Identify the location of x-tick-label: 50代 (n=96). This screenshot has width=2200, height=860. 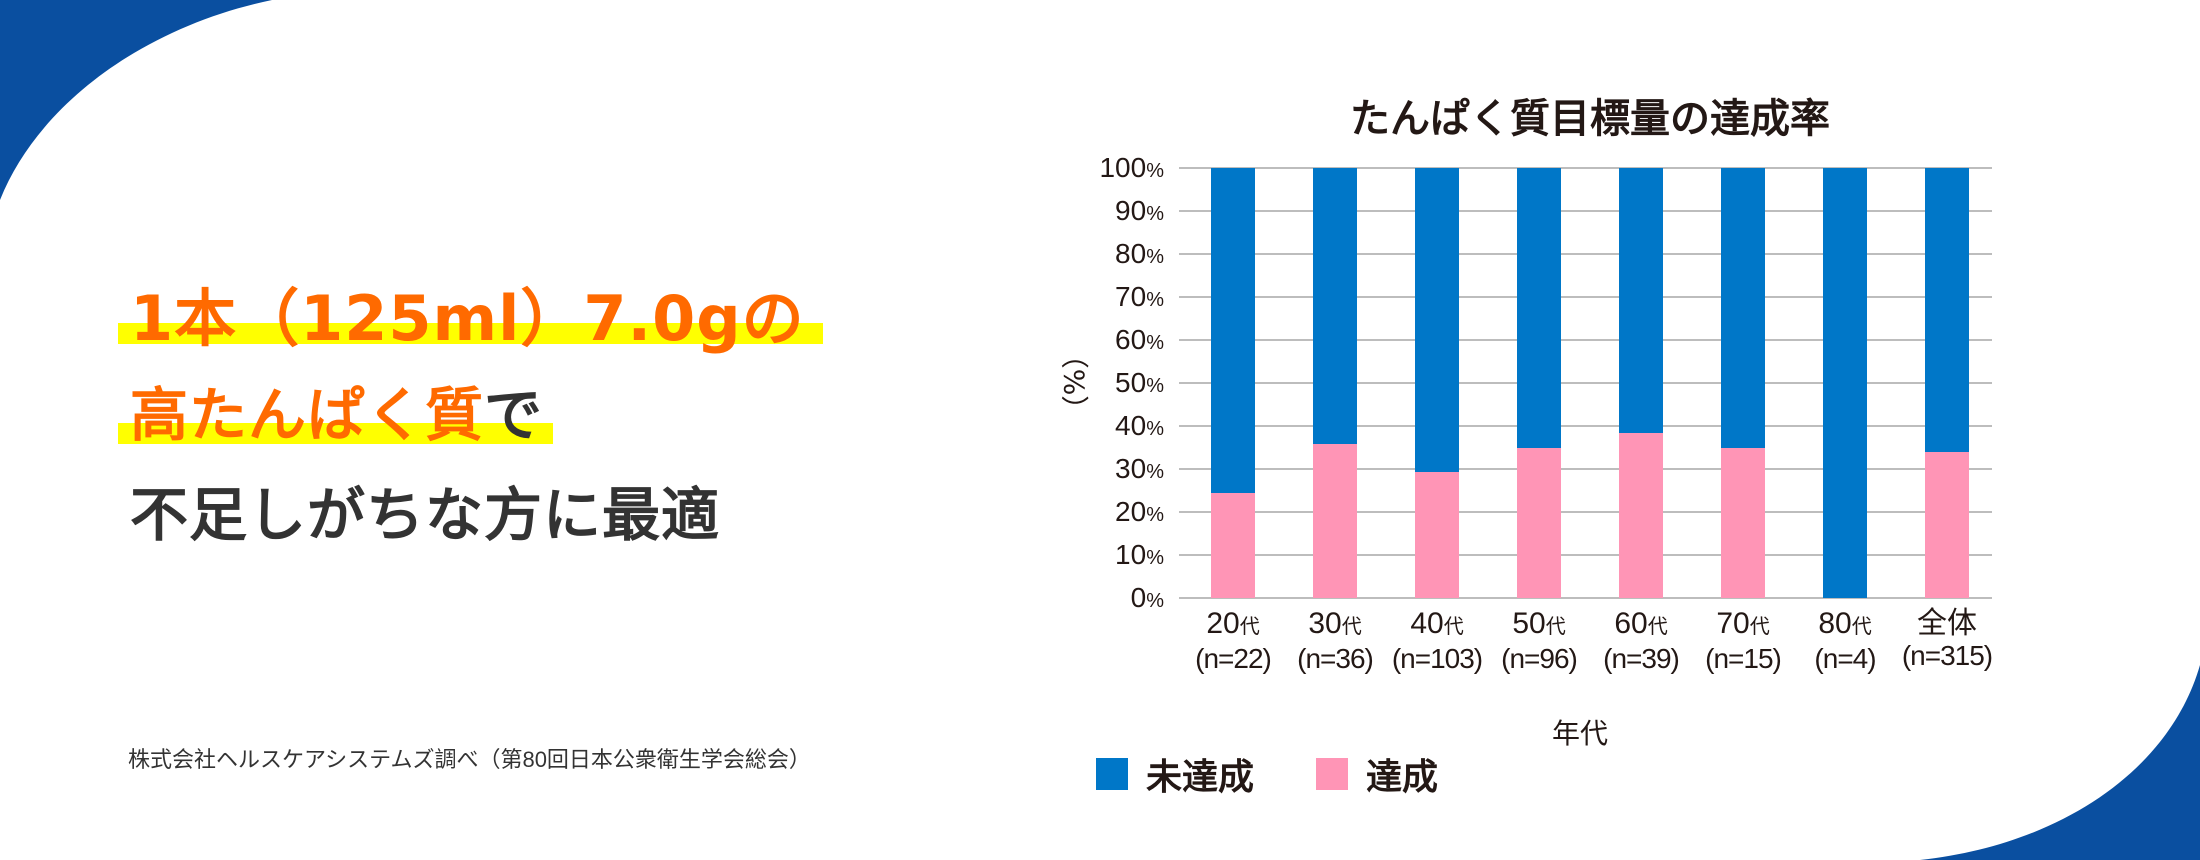
(1539, 641).